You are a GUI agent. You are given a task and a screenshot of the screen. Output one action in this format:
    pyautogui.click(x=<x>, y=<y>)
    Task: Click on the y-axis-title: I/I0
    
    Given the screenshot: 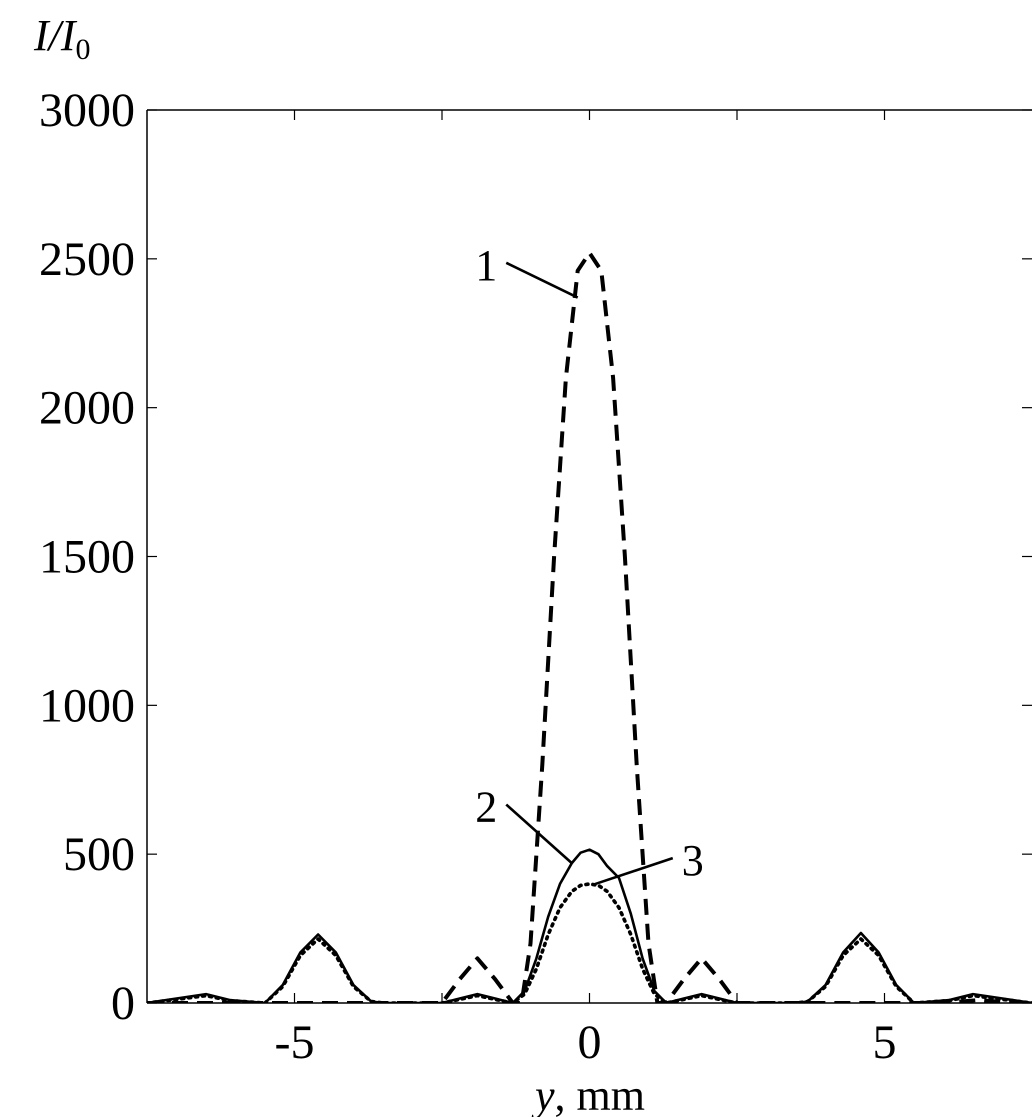 What is the action you would take?
    pyautogui.click(x=62, y=38)
    